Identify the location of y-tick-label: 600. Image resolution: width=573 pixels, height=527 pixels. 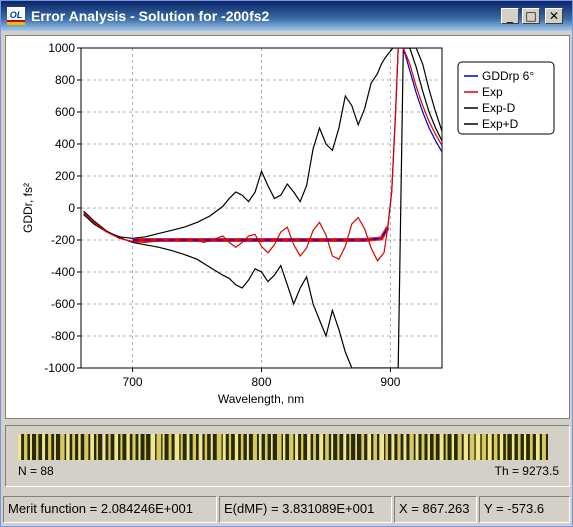
(65, 112).